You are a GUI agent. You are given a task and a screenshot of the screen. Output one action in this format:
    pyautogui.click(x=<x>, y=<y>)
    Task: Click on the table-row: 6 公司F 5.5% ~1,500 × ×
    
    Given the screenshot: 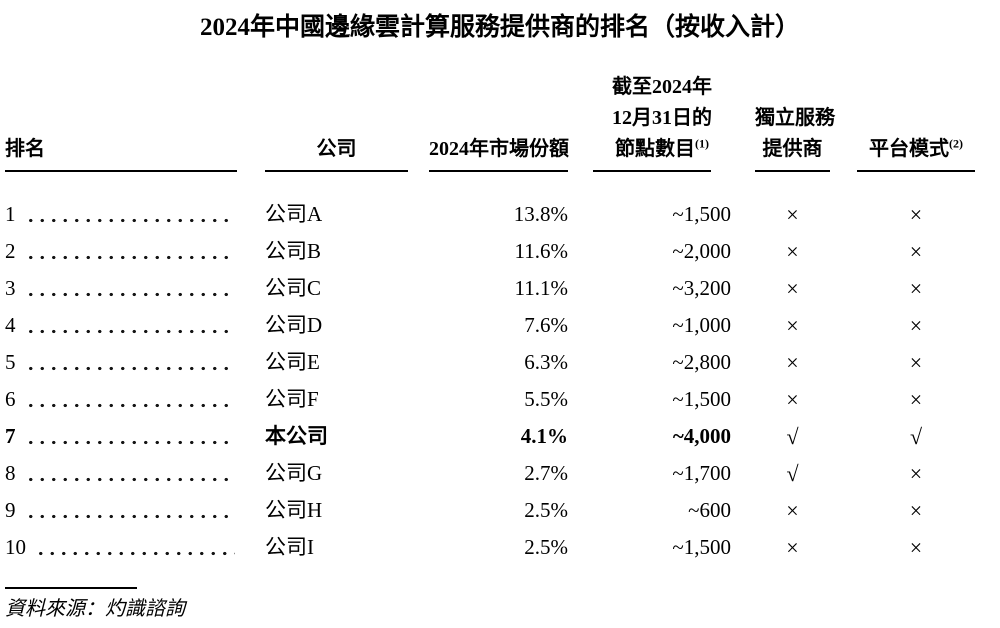 What is the action you would take?
    pyautogui.click(x=500, y=399)
    